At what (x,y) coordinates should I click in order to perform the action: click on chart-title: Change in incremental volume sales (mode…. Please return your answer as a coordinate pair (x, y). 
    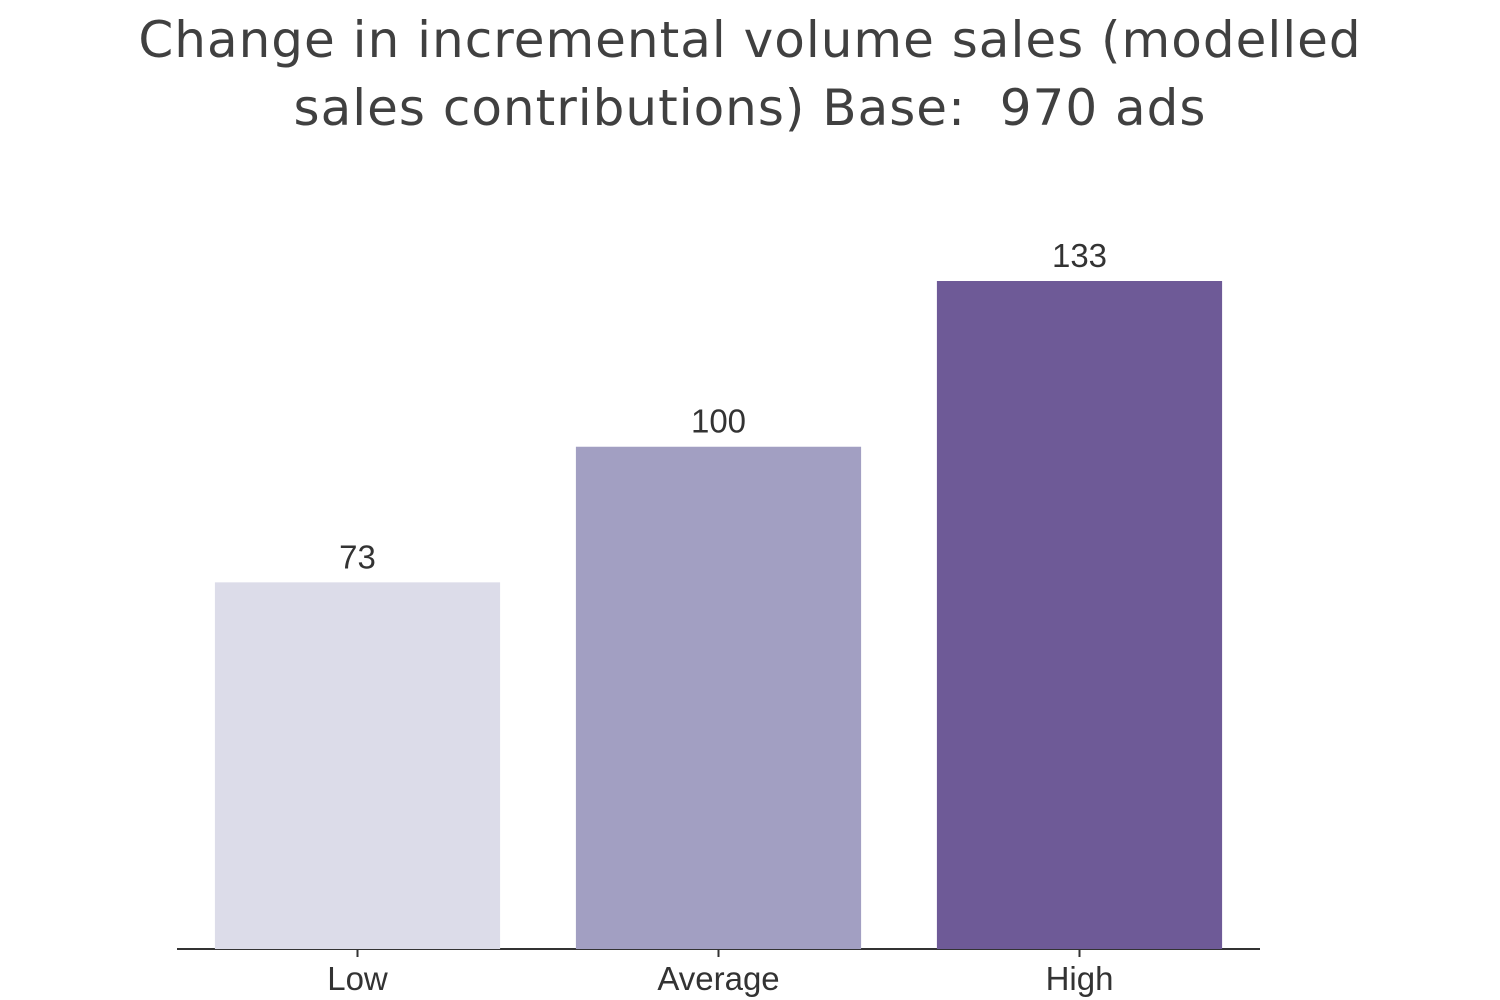
    Looking at the image, I should click on (758, 74).